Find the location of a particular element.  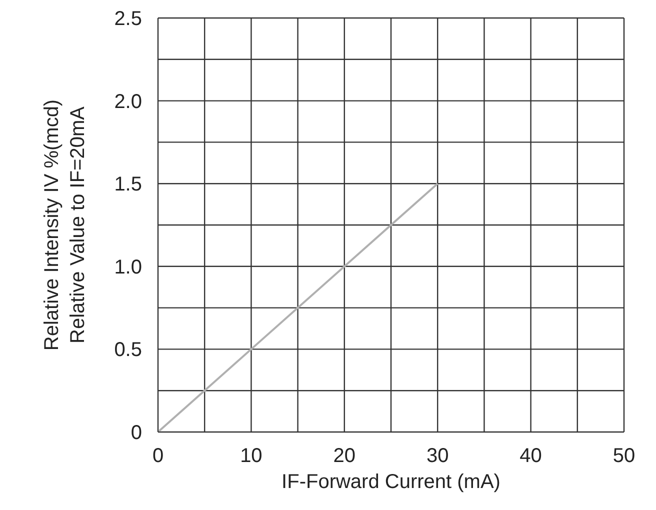

y-tick-label: 1.0 is located at coordinates (128, 267).